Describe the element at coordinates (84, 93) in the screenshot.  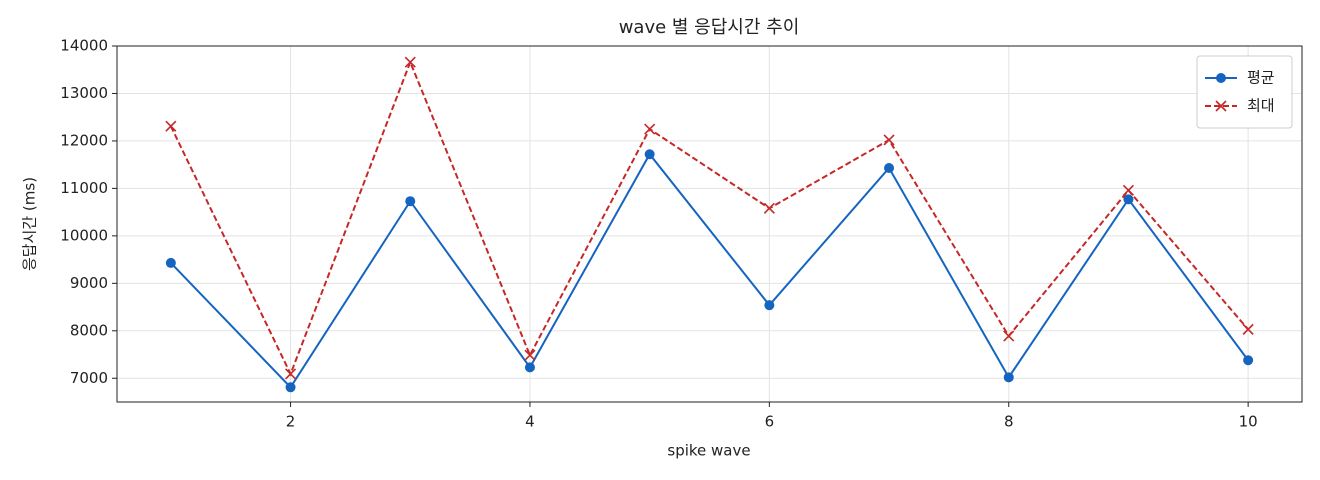
I see `y-tick-label: 13000` at that location.